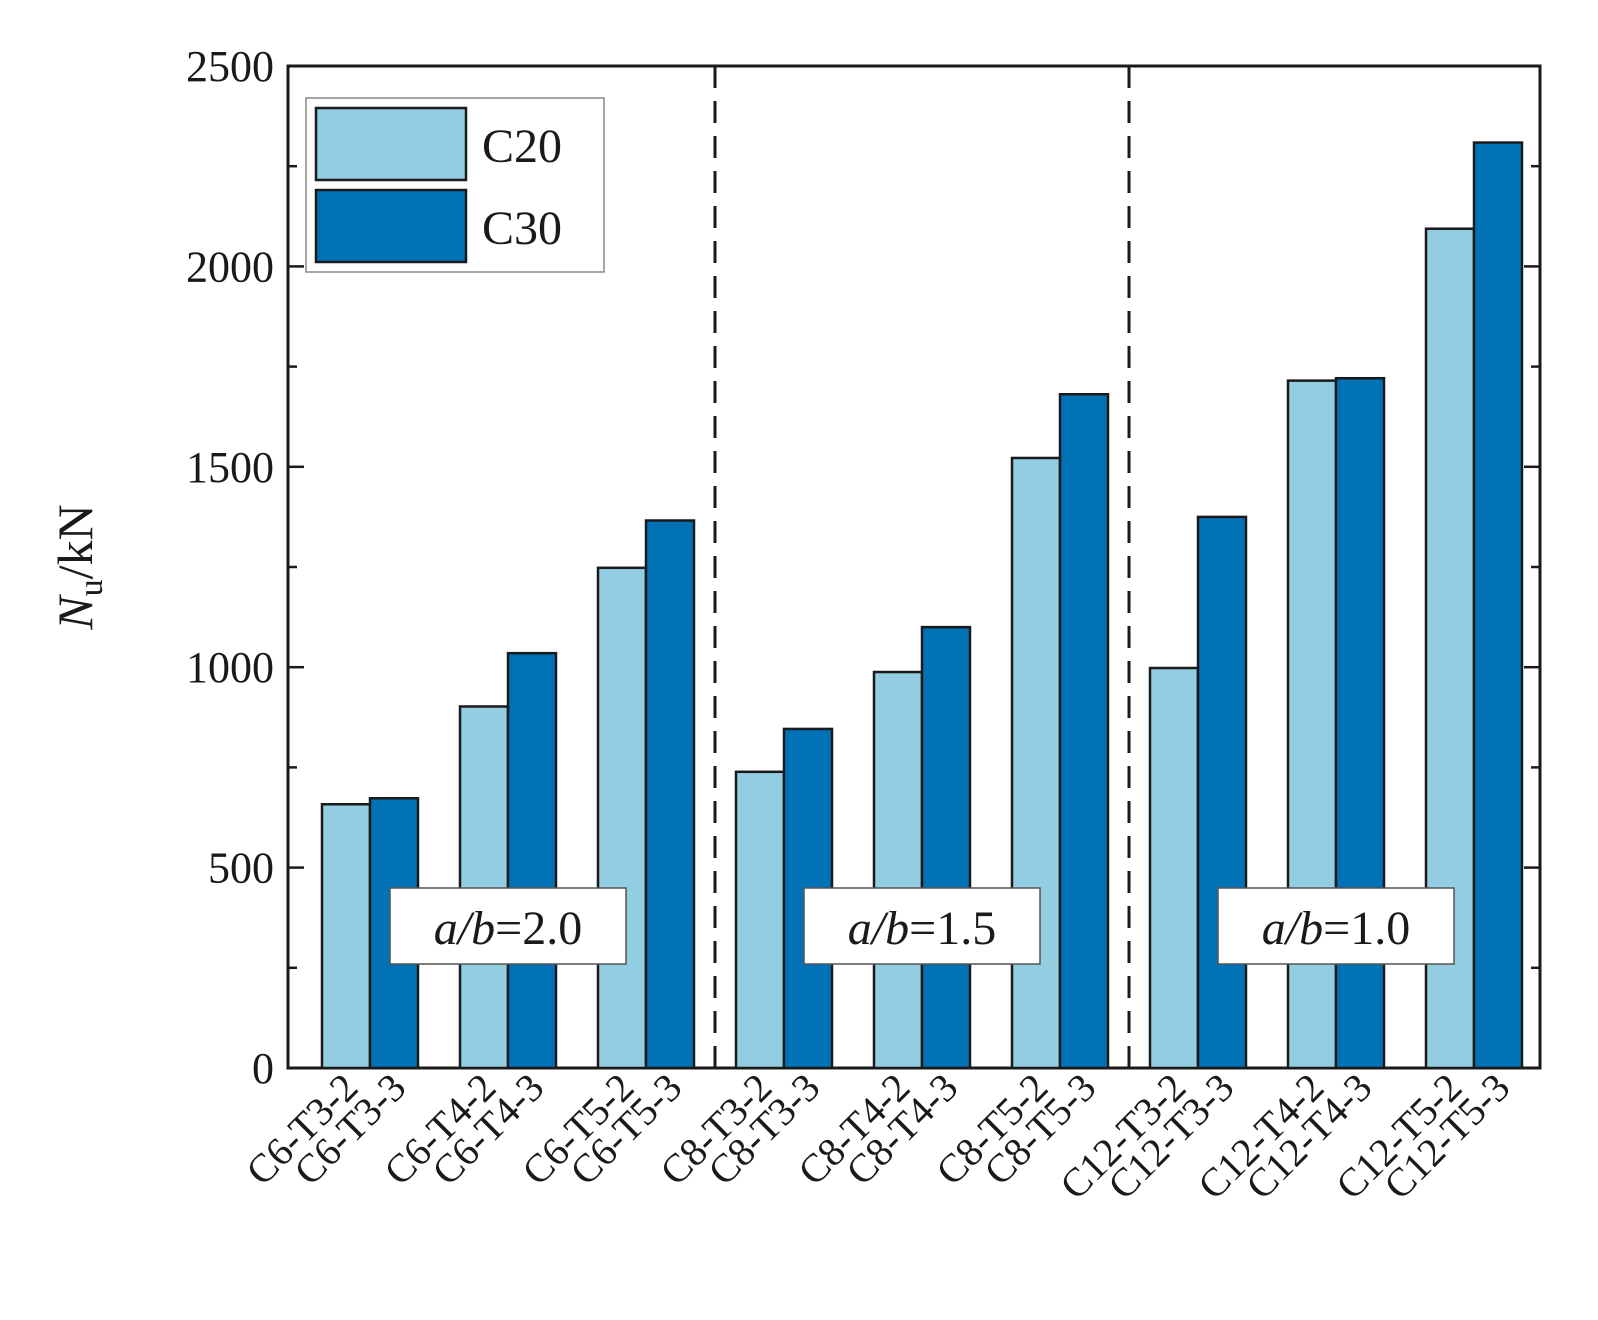  I want to click on y-tick-label: 500, so click(241, 868).